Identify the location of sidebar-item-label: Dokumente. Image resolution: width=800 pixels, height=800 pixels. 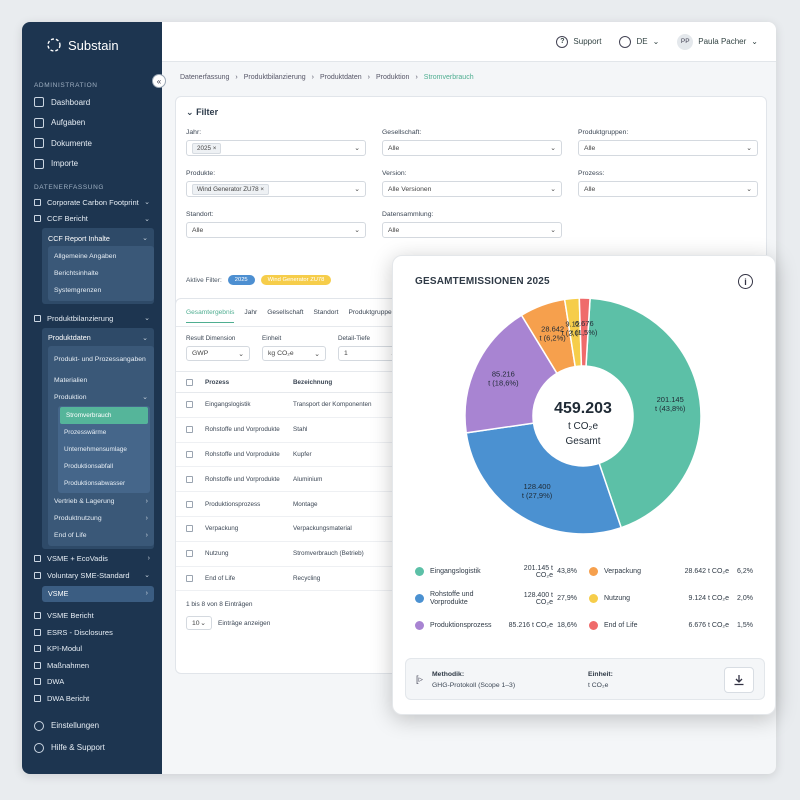
(71, 143).